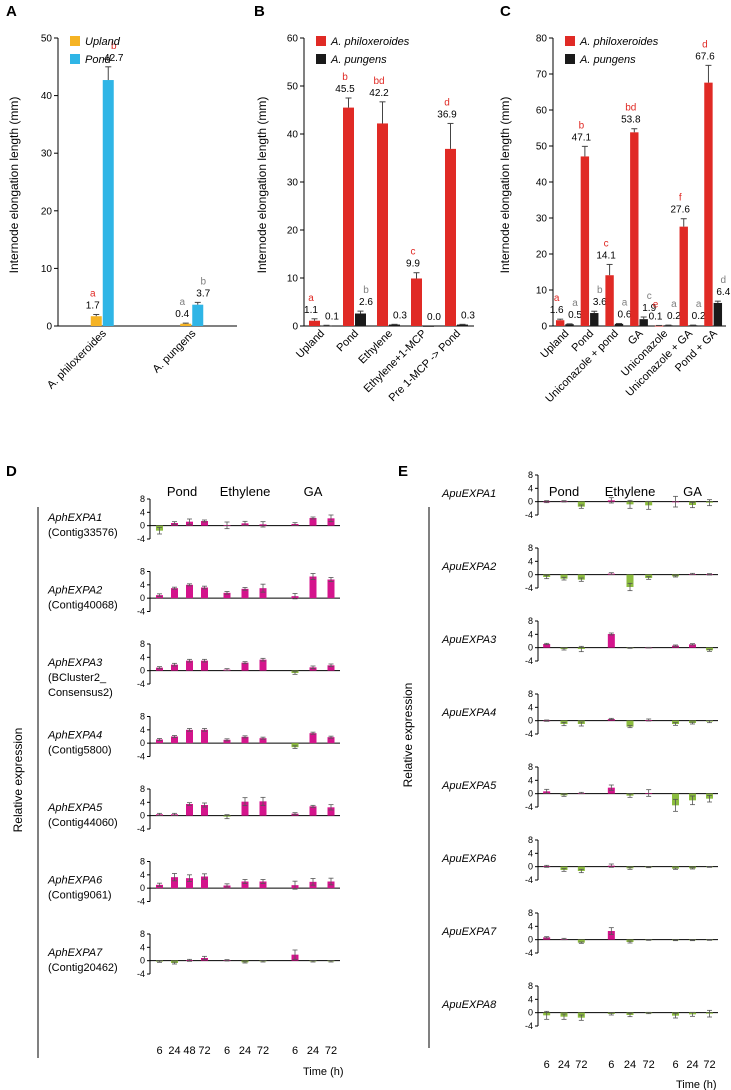  Describe the element at coordinates (259, 11) in the screenshot. I see `panel-letter-b: B` at that location.